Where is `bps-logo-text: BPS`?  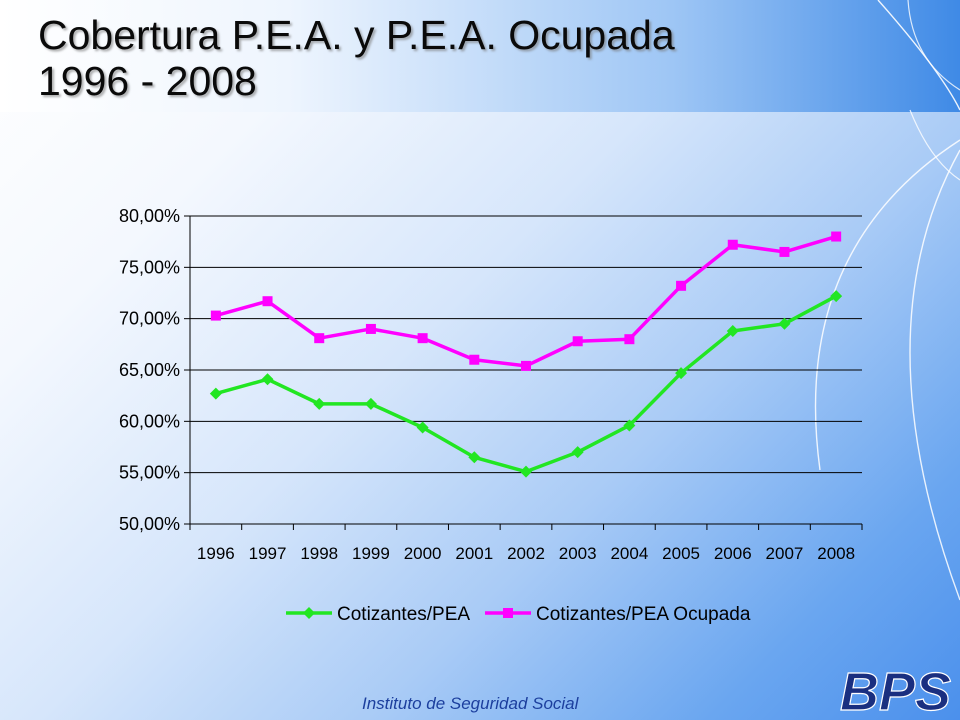 bps-logo-text: BPS is located at coordinates (895, 690).